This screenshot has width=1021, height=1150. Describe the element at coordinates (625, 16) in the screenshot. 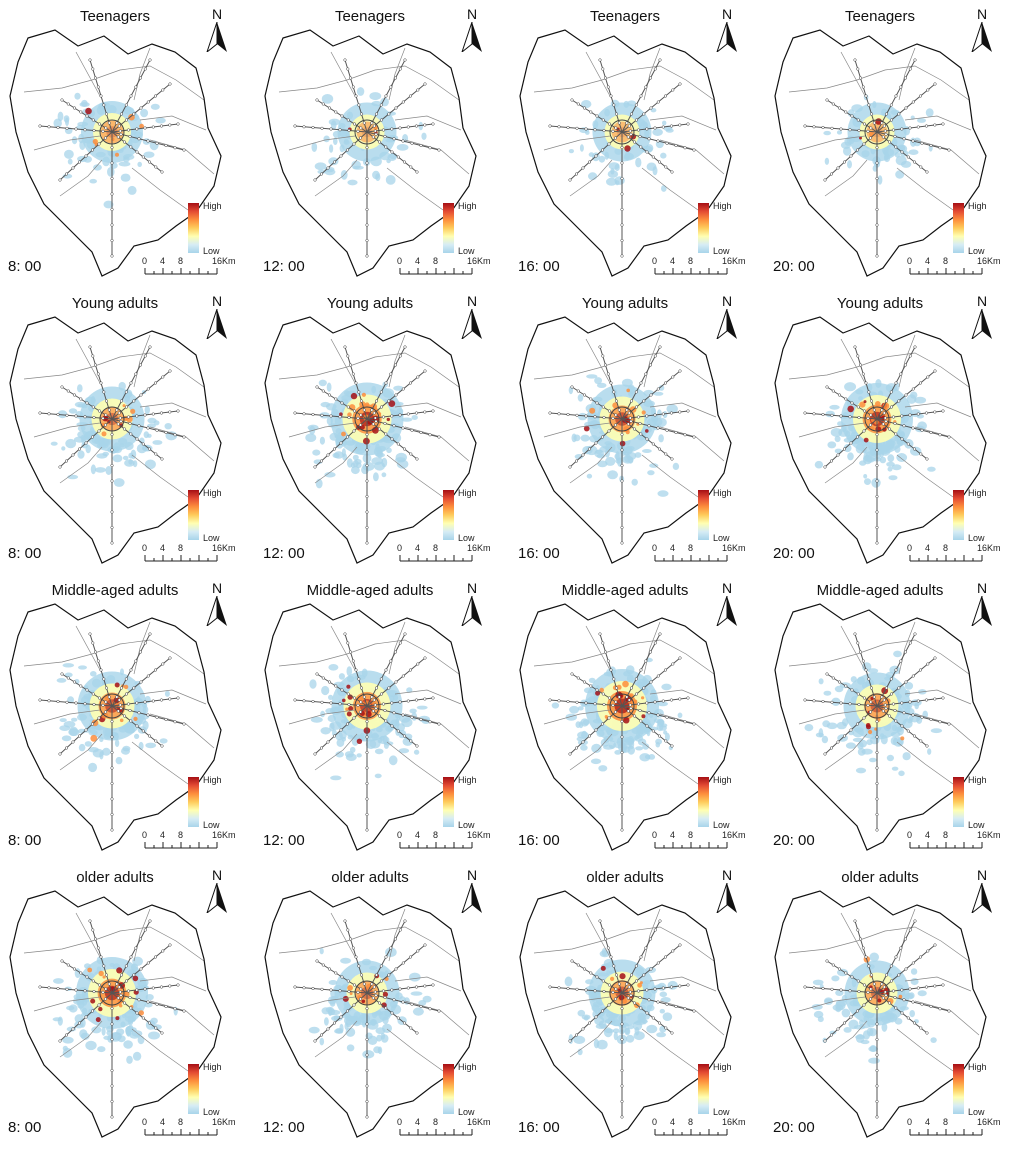

I see `panel-title: Teenagers` at that location.